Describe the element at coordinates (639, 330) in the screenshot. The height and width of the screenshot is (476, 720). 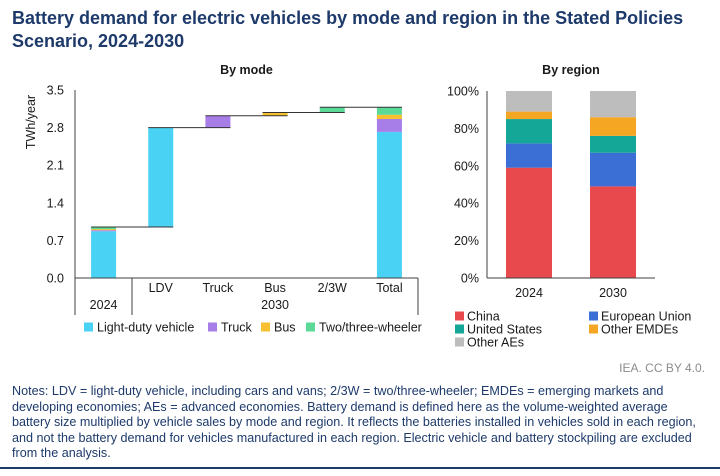
I see `legend-label-other-emdes: Other EMDEs` at that location.